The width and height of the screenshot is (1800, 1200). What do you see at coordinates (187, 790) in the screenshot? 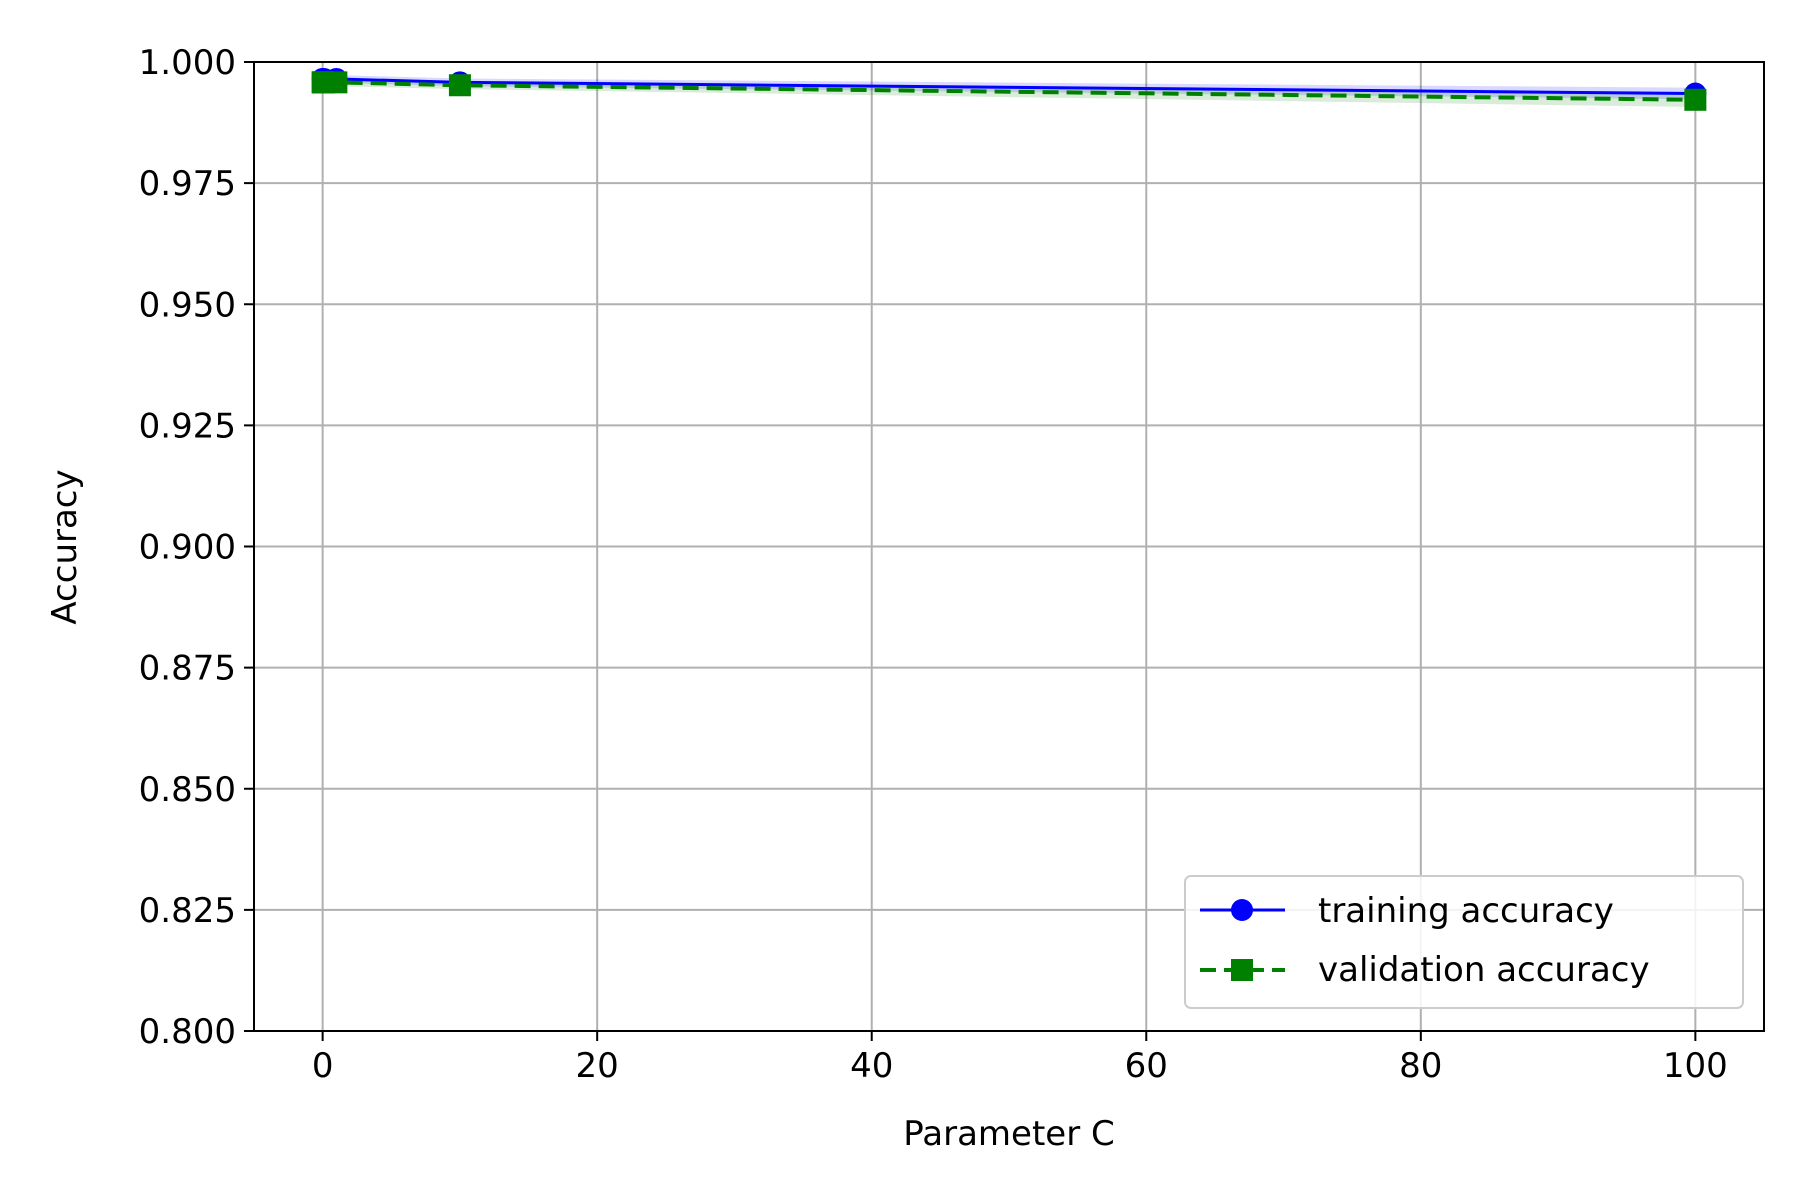
I see `y-tick-label: 0.850` at bounding box center [187, 790].